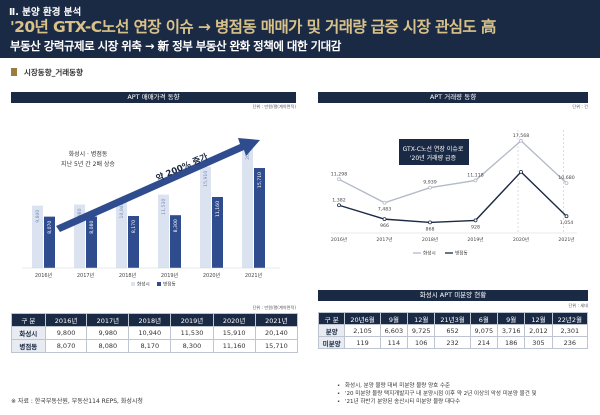 Image resolution: width=600 pixels, height=415 pixels. I want to click on x-tick-label: 2017년, so click(86, 275).